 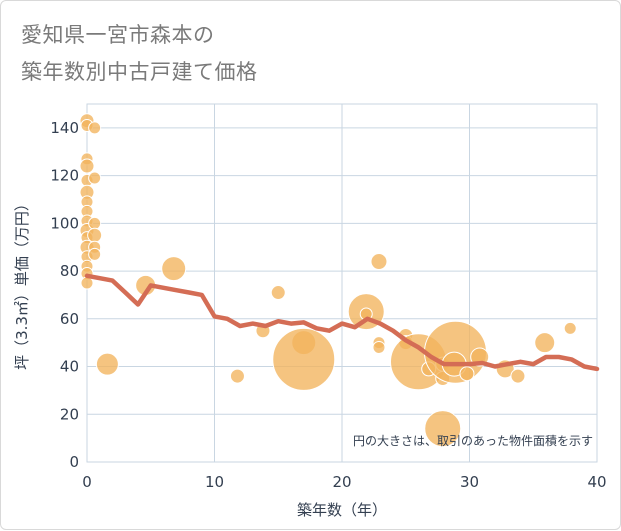 I want to click on y-axis-title: 坪（3.3㎡）単価（万円）, so click(x=22, y=283).